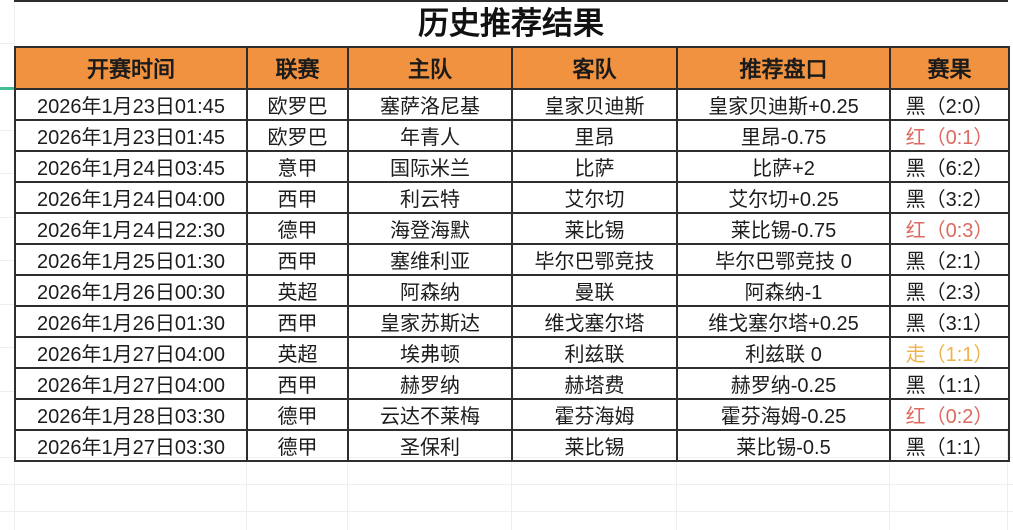 The width and height of the screenshot is (1013, 530). What do you see at coordinates (430, 290) in the screenshot?
I see `cell-home: 阿森纳` at bounding box center [430, 290].